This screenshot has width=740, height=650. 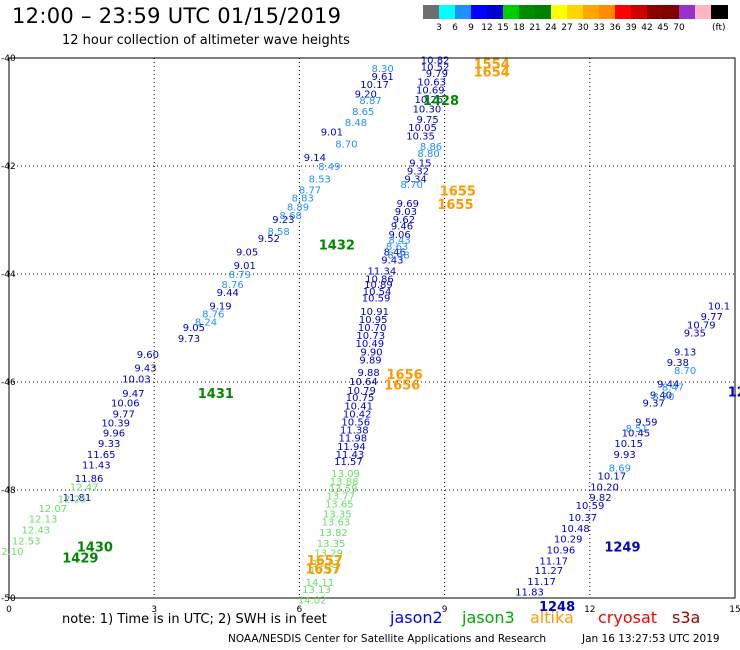 What do you see at coordinates (8, 167) in the screenshot?
I see `y-tick-label: -42` at bounding box center [8, 167].